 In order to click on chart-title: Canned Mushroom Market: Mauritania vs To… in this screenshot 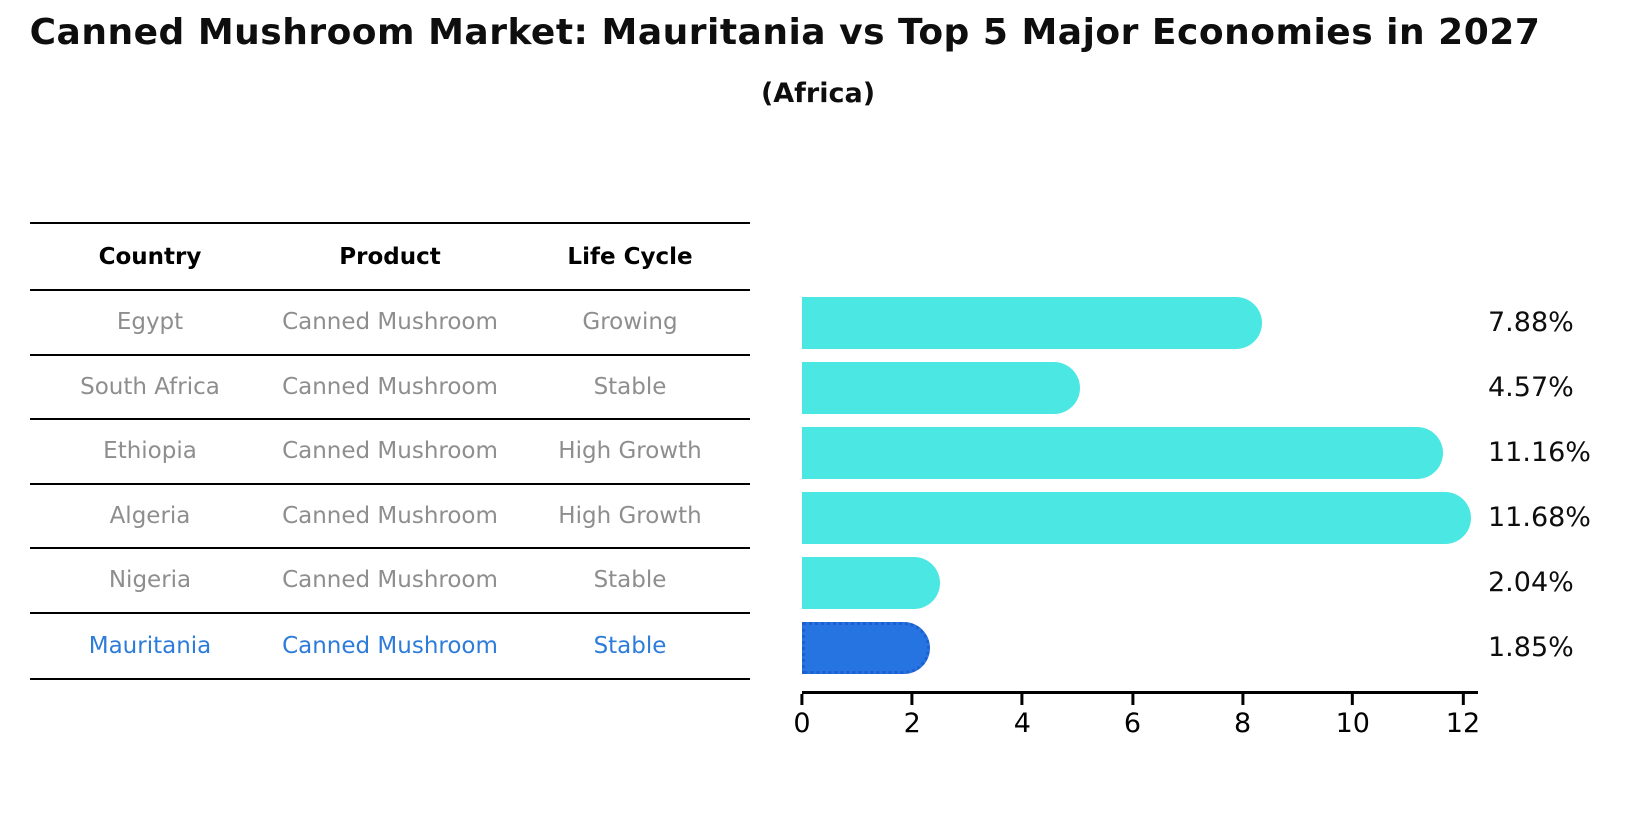, I will do `click(785, 32)`.